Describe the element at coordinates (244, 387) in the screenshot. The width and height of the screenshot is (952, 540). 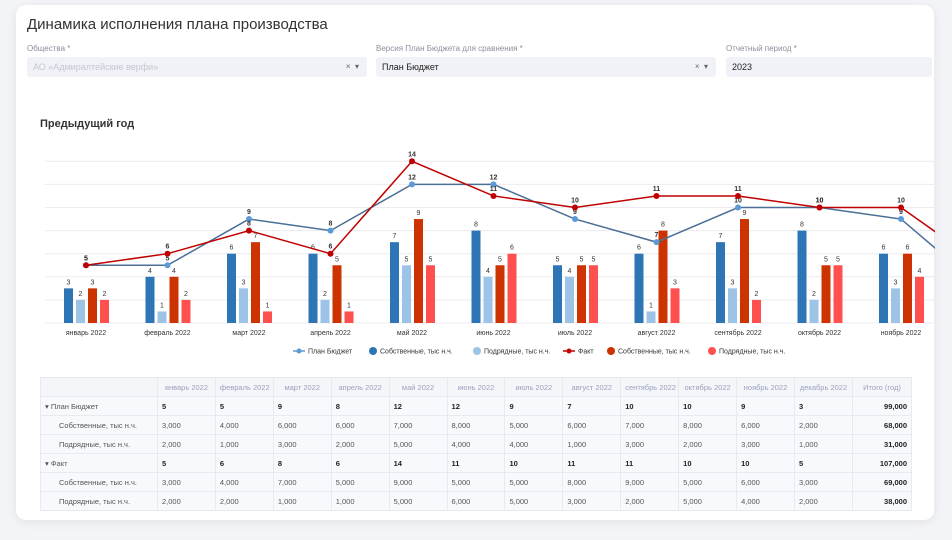
I see `column-header: февраль 2022` at that location.